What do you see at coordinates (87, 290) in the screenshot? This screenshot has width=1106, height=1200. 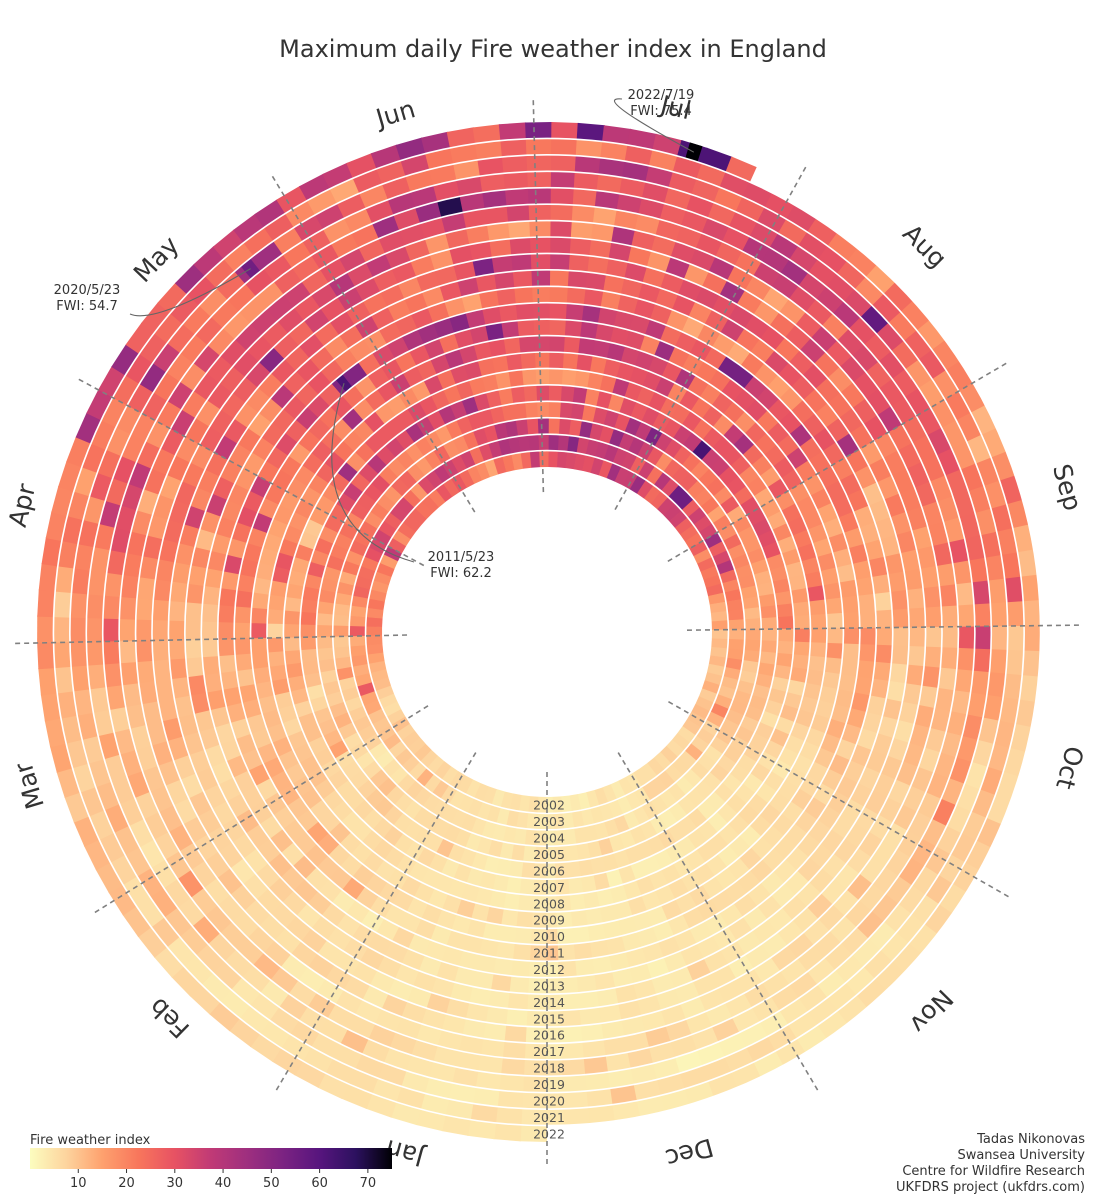 I see `annotation-date: 2020/5/23` at bounding box center [87, 290].